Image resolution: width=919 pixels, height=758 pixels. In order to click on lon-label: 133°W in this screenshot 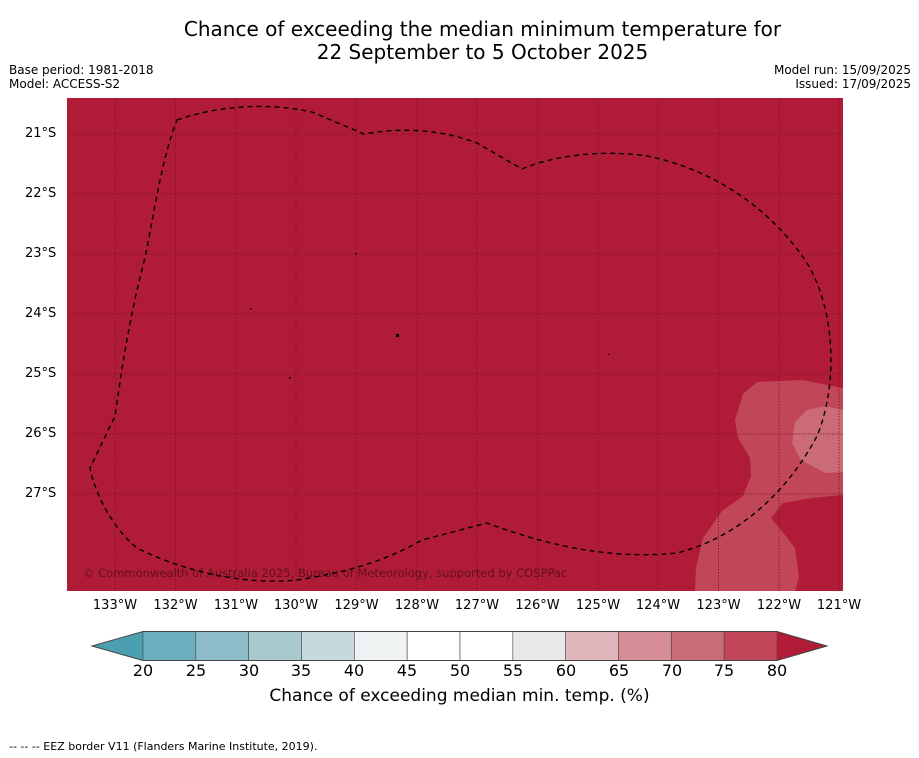, I will do `click(115, 605)`.